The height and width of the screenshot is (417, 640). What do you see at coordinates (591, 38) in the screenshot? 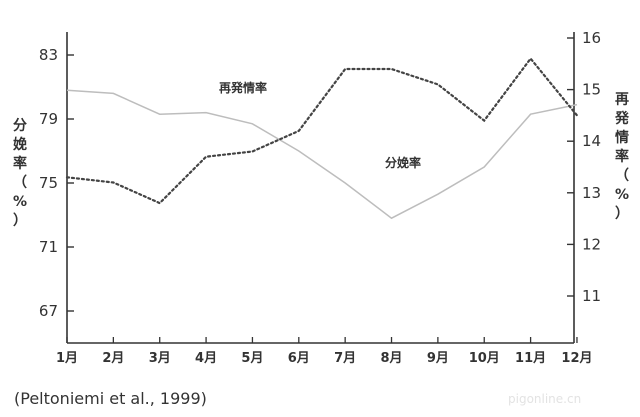
I see `y-right-tick-label: 16` at bounding box center [591, 38].